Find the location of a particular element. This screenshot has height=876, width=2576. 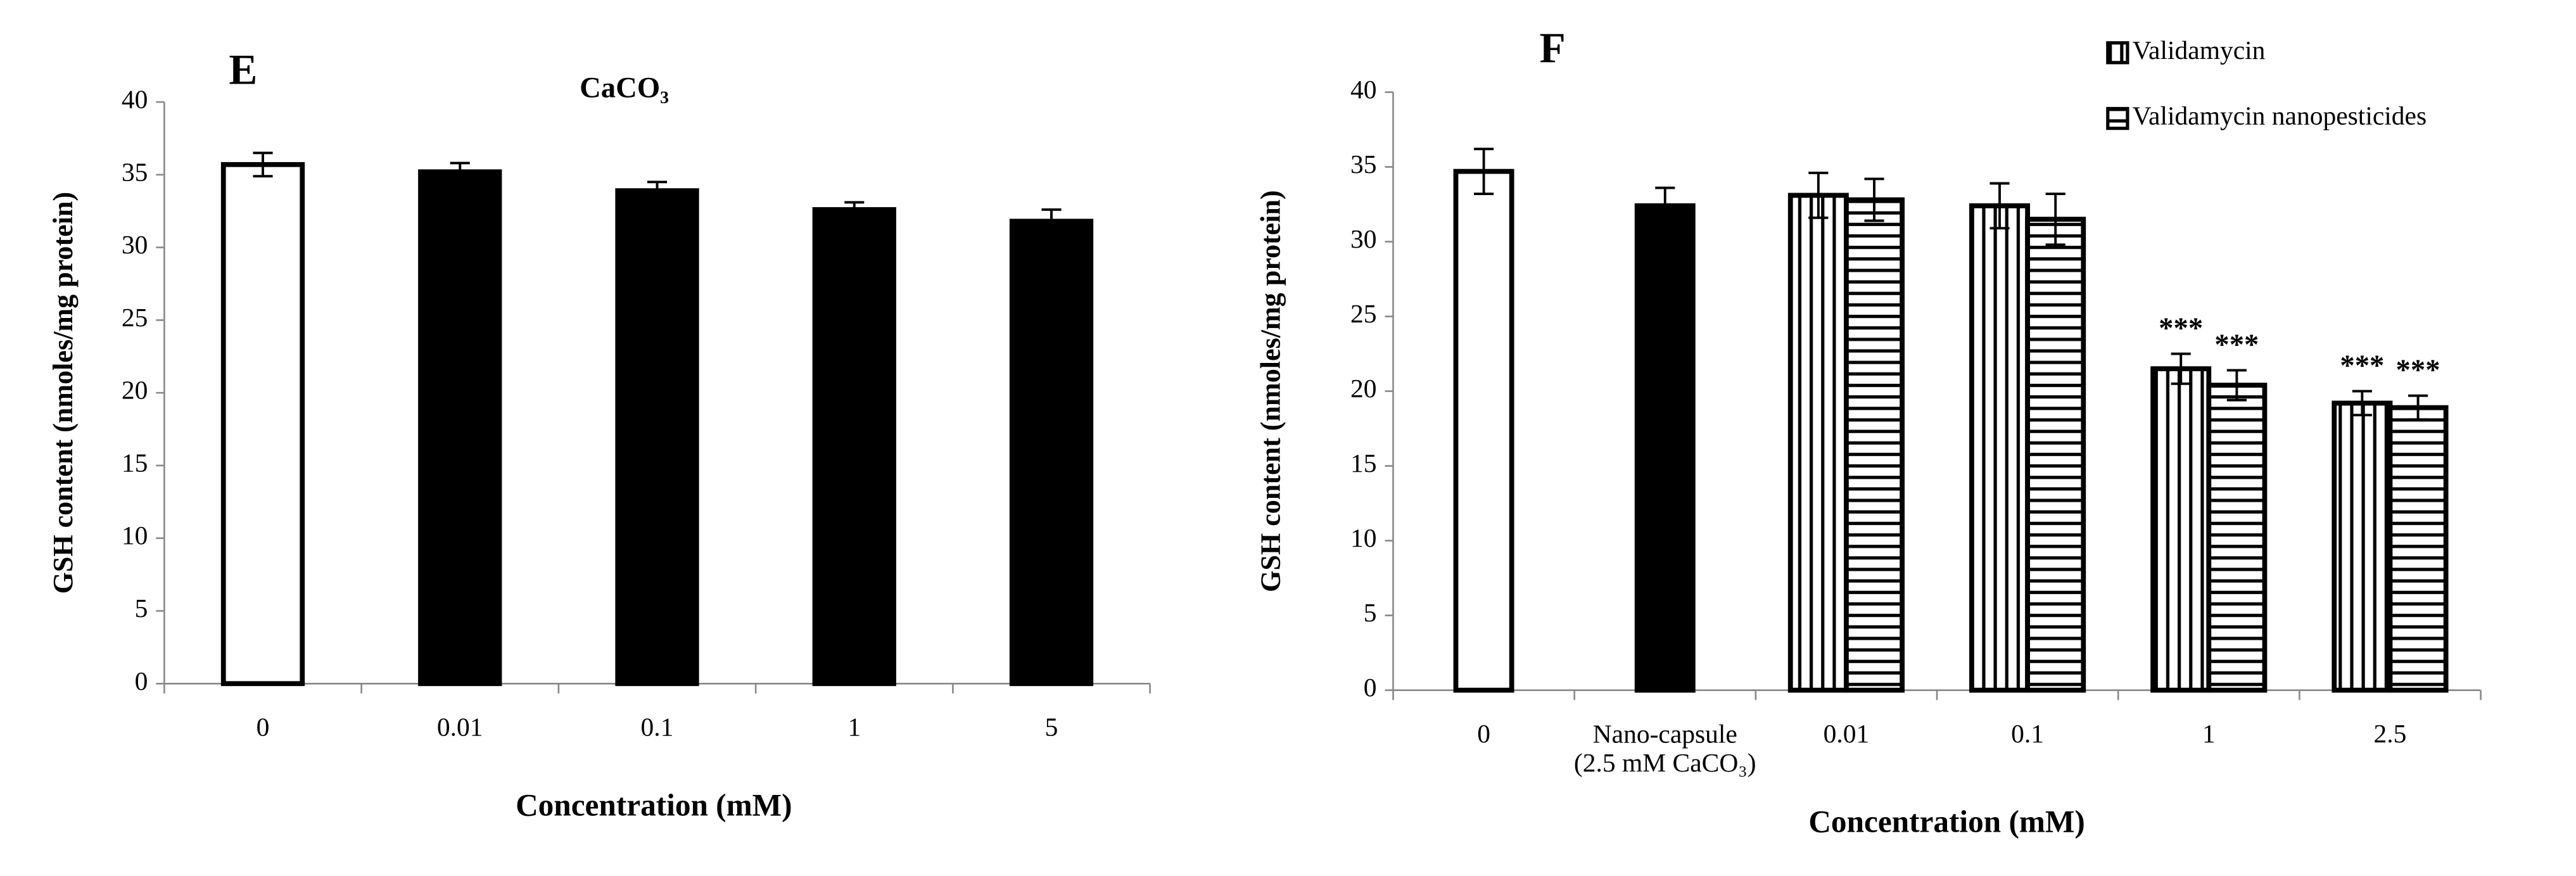

x-tick-label: 5 is located at coordinates (1051, 726).